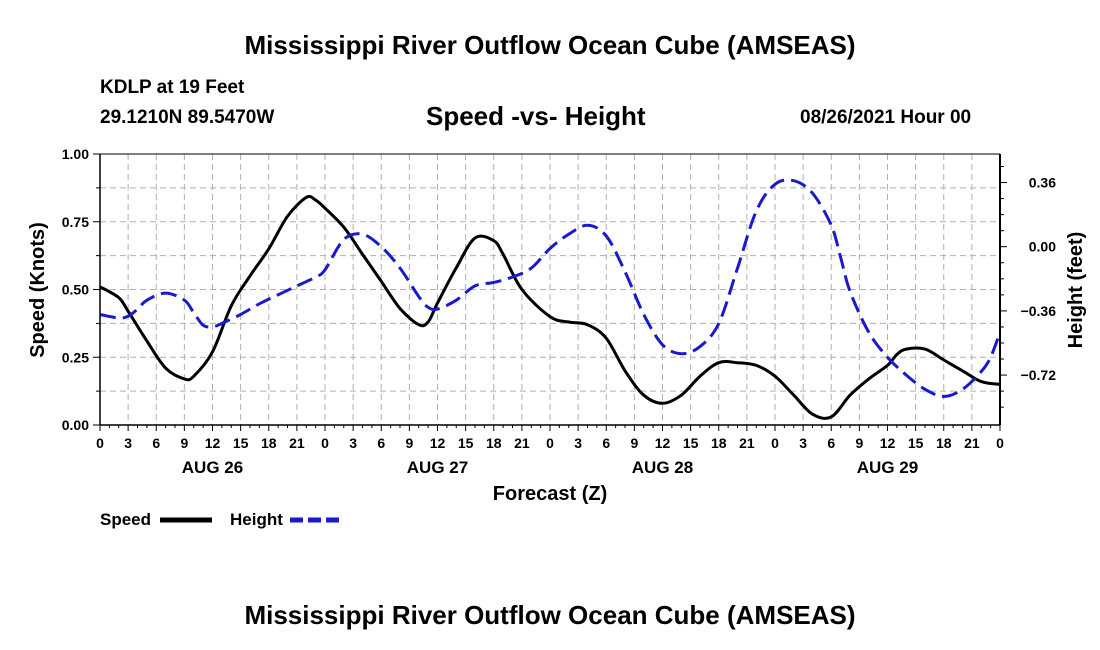 Image resolution: width=1100 pixels, height=650 pixels. I want to click on y2-tick-label: 0.00, so click(1042, 247).